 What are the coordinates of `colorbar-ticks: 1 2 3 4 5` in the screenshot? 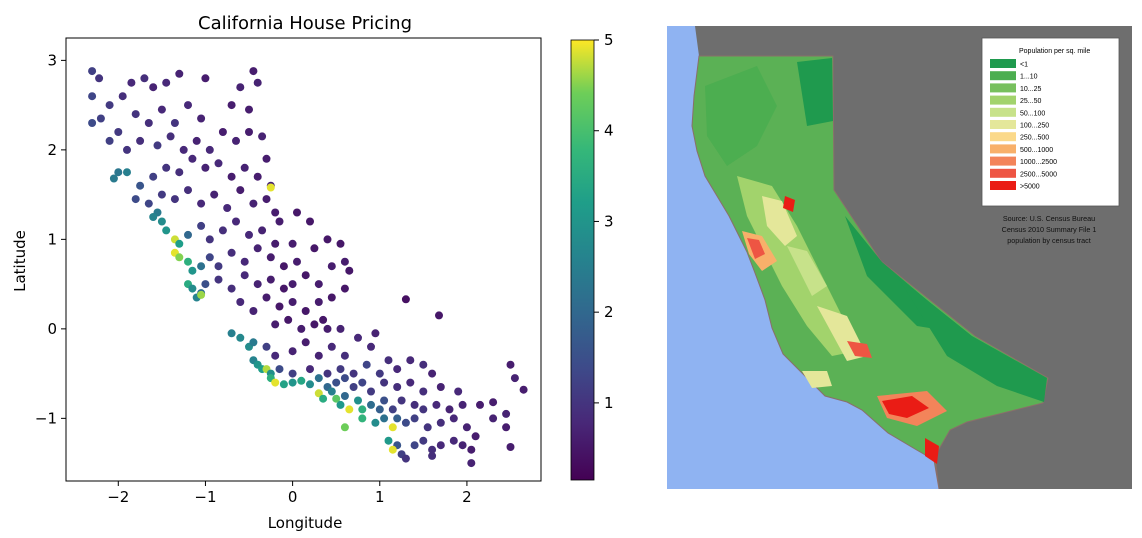 It's located at (604, 221).